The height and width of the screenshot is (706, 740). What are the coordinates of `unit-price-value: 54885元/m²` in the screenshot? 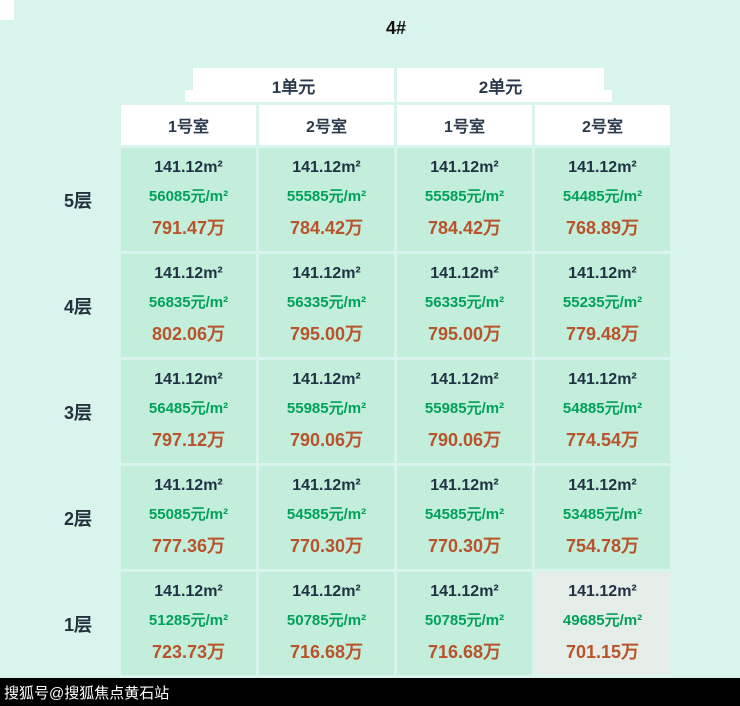 It's located at (602, 408).